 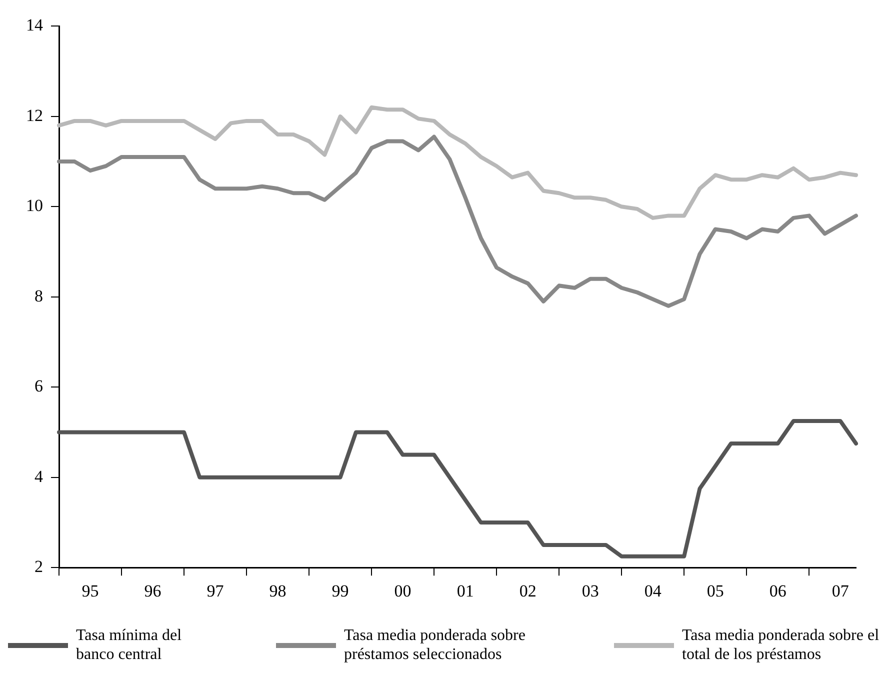 What do you see at coordinates (653, 590) in the screenshot?
I see `x-tick-label: 04` at bounding box center [653, 590].